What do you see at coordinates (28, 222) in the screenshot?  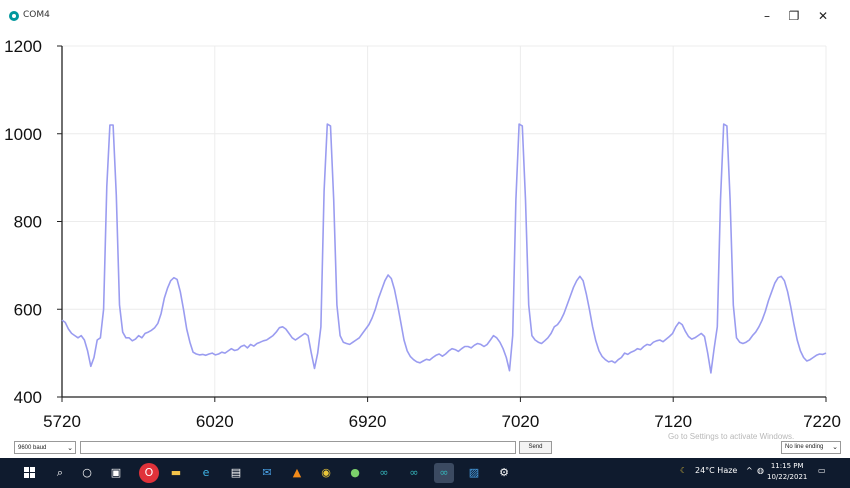 I see `y-tick-label: 800` at bounding box center [28, 222].